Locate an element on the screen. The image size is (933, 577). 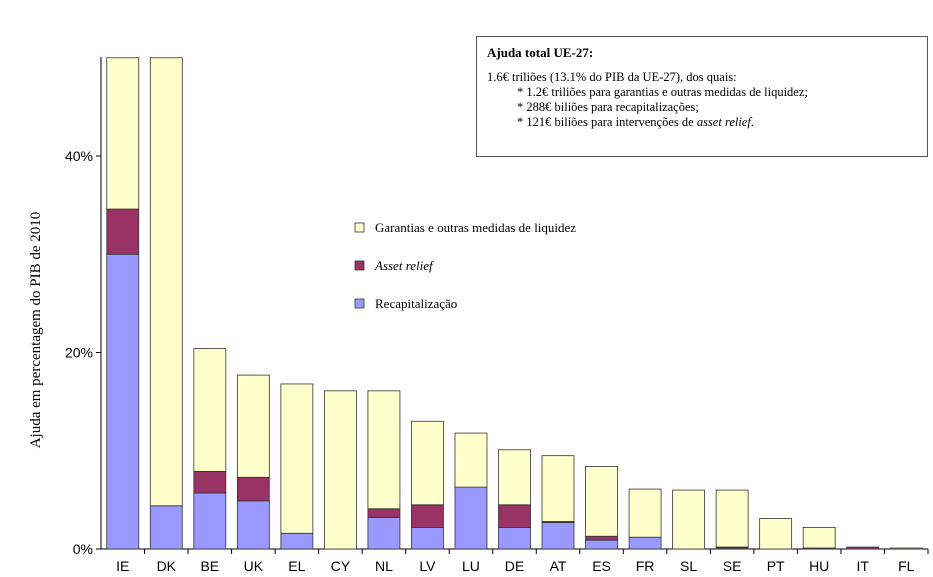
x-tick-label-nl: NL is located at coordinates (384, 566).